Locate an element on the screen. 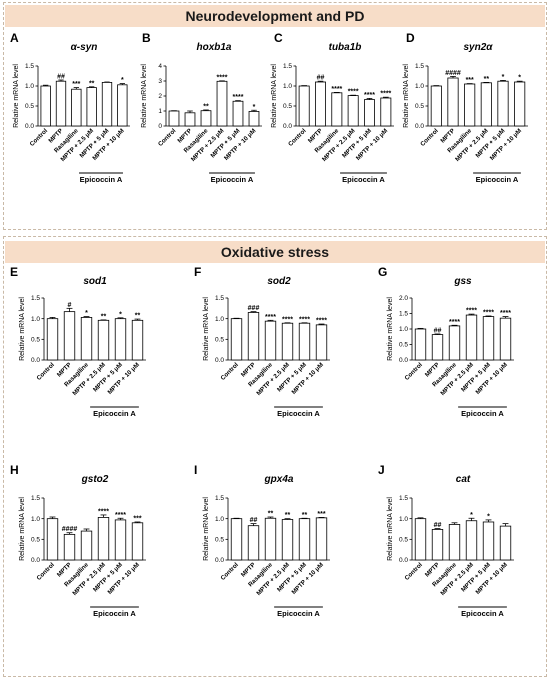 Image resolution: width=550 pixels, height=680 pixels. panel-letter: B is located at coordinates (146, 38).